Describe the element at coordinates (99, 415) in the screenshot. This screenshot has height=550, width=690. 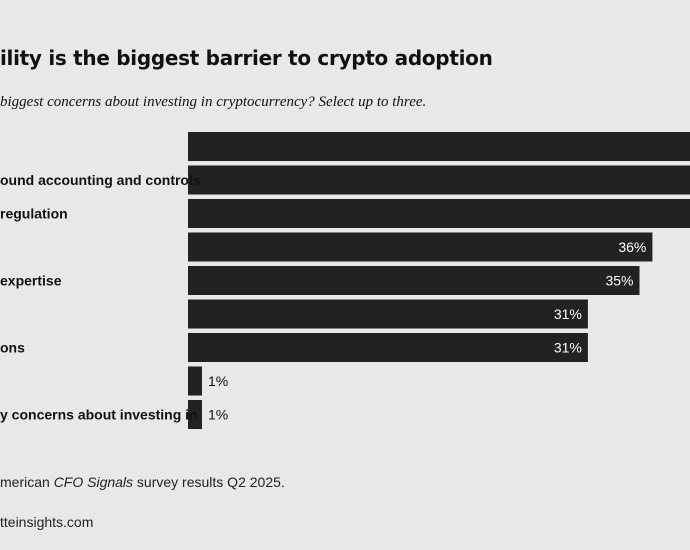
I see `category-label-8: y concerns about investing in` at that location.